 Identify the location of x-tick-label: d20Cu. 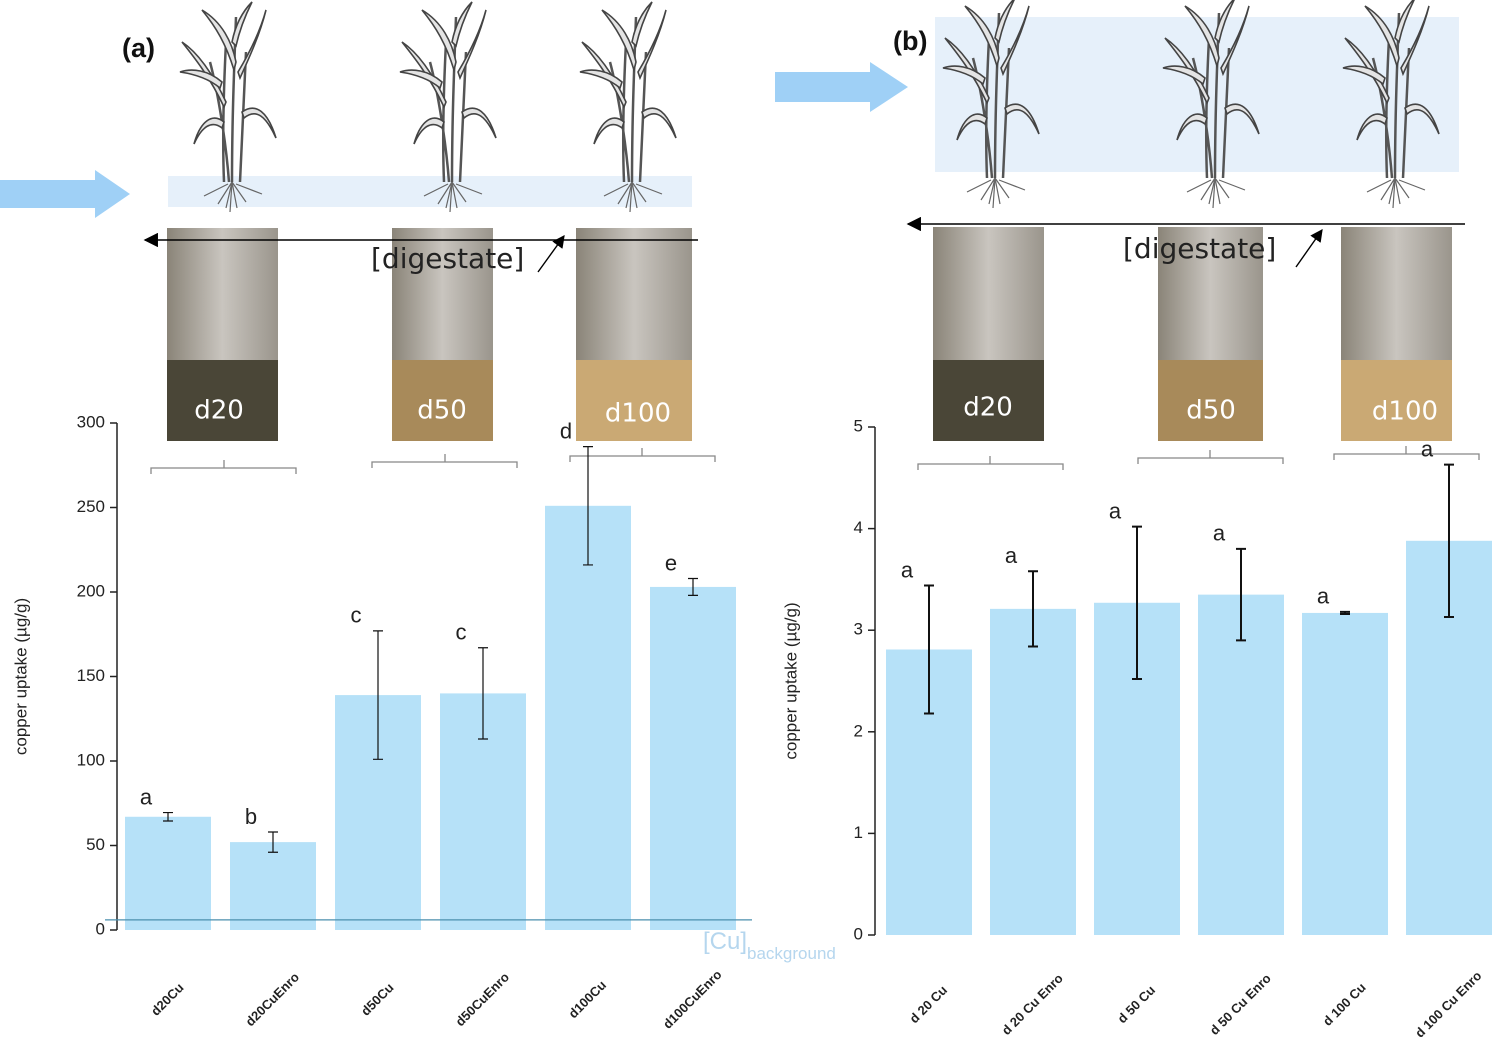
(167, 999).